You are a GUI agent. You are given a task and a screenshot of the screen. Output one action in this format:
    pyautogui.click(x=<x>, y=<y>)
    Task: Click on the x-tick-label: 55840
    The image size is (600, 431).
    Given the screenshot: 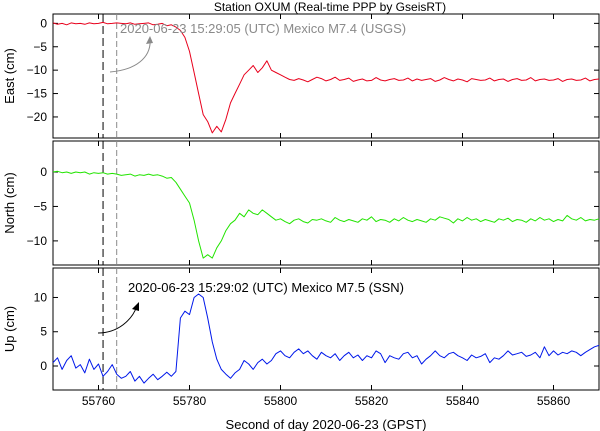 What is the action you would take?
    pyautogui.click(x=463, y=401)
    